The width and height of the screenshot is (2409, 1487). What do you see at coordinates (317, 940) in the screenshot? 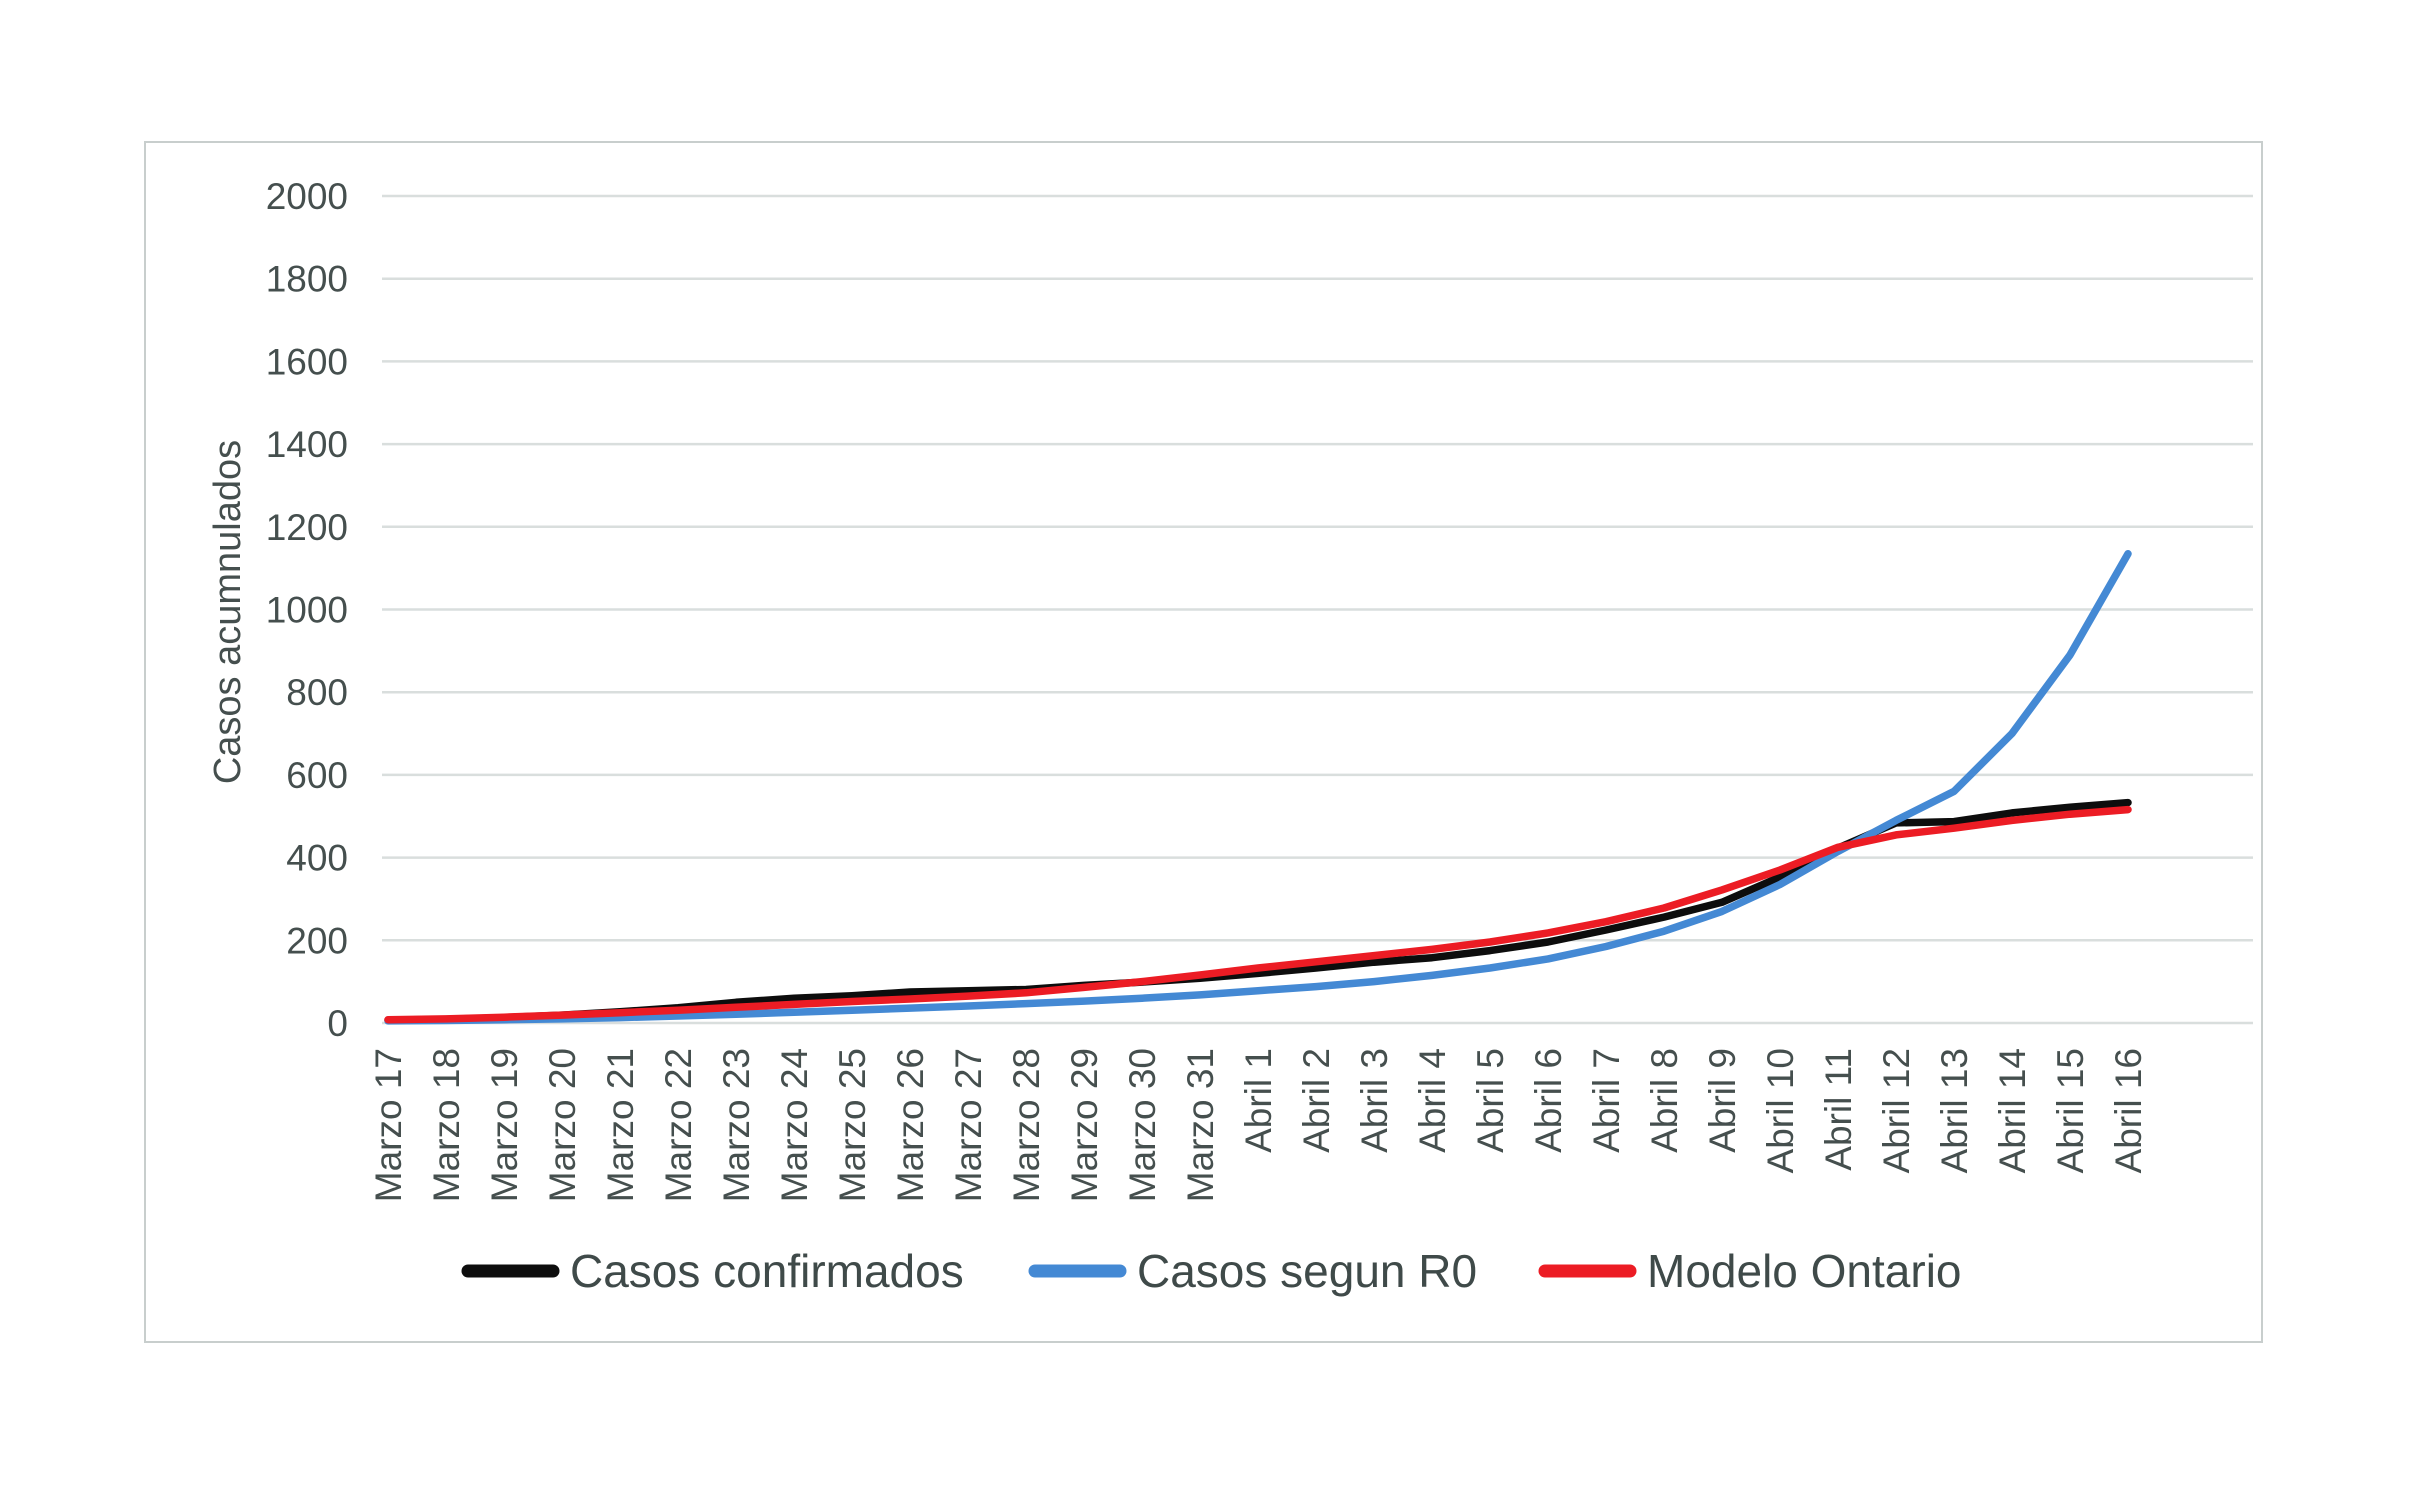
I see `y-tick-label-200: 200` at bounding box center [317, 940].